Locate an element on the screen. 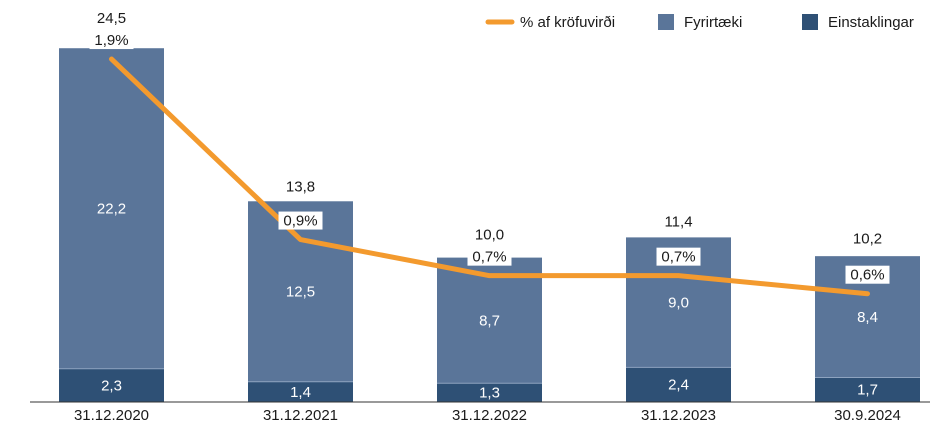 Image resolution: width=938 pixels, height=428 pixels. bar-value-label: 2,4 is located at coordinates (678, 385).